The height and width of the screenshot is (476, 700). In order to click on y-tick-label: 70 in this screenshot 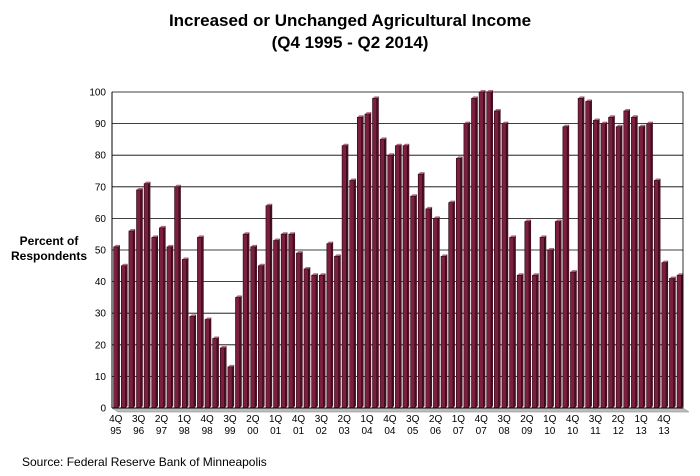, I will do `click(101, 187)`.